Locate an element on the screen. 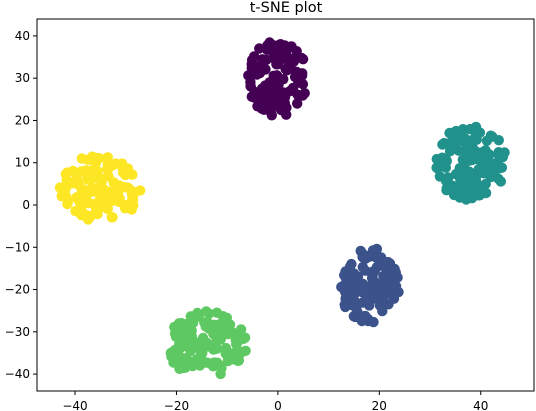 The height and width of the screenshot is (411, 536). x-tick-label: −40 is located at coordinates (74, 405).